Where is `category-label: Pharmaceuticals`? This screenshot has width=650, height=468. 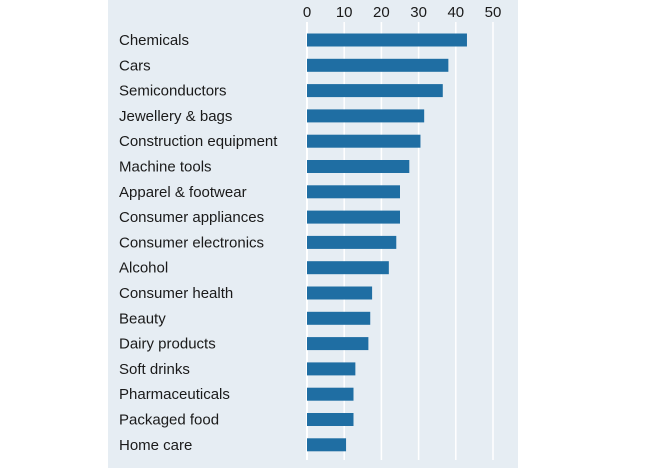
category-label: Pharmaceuticals is located at coordinates (174, 394).